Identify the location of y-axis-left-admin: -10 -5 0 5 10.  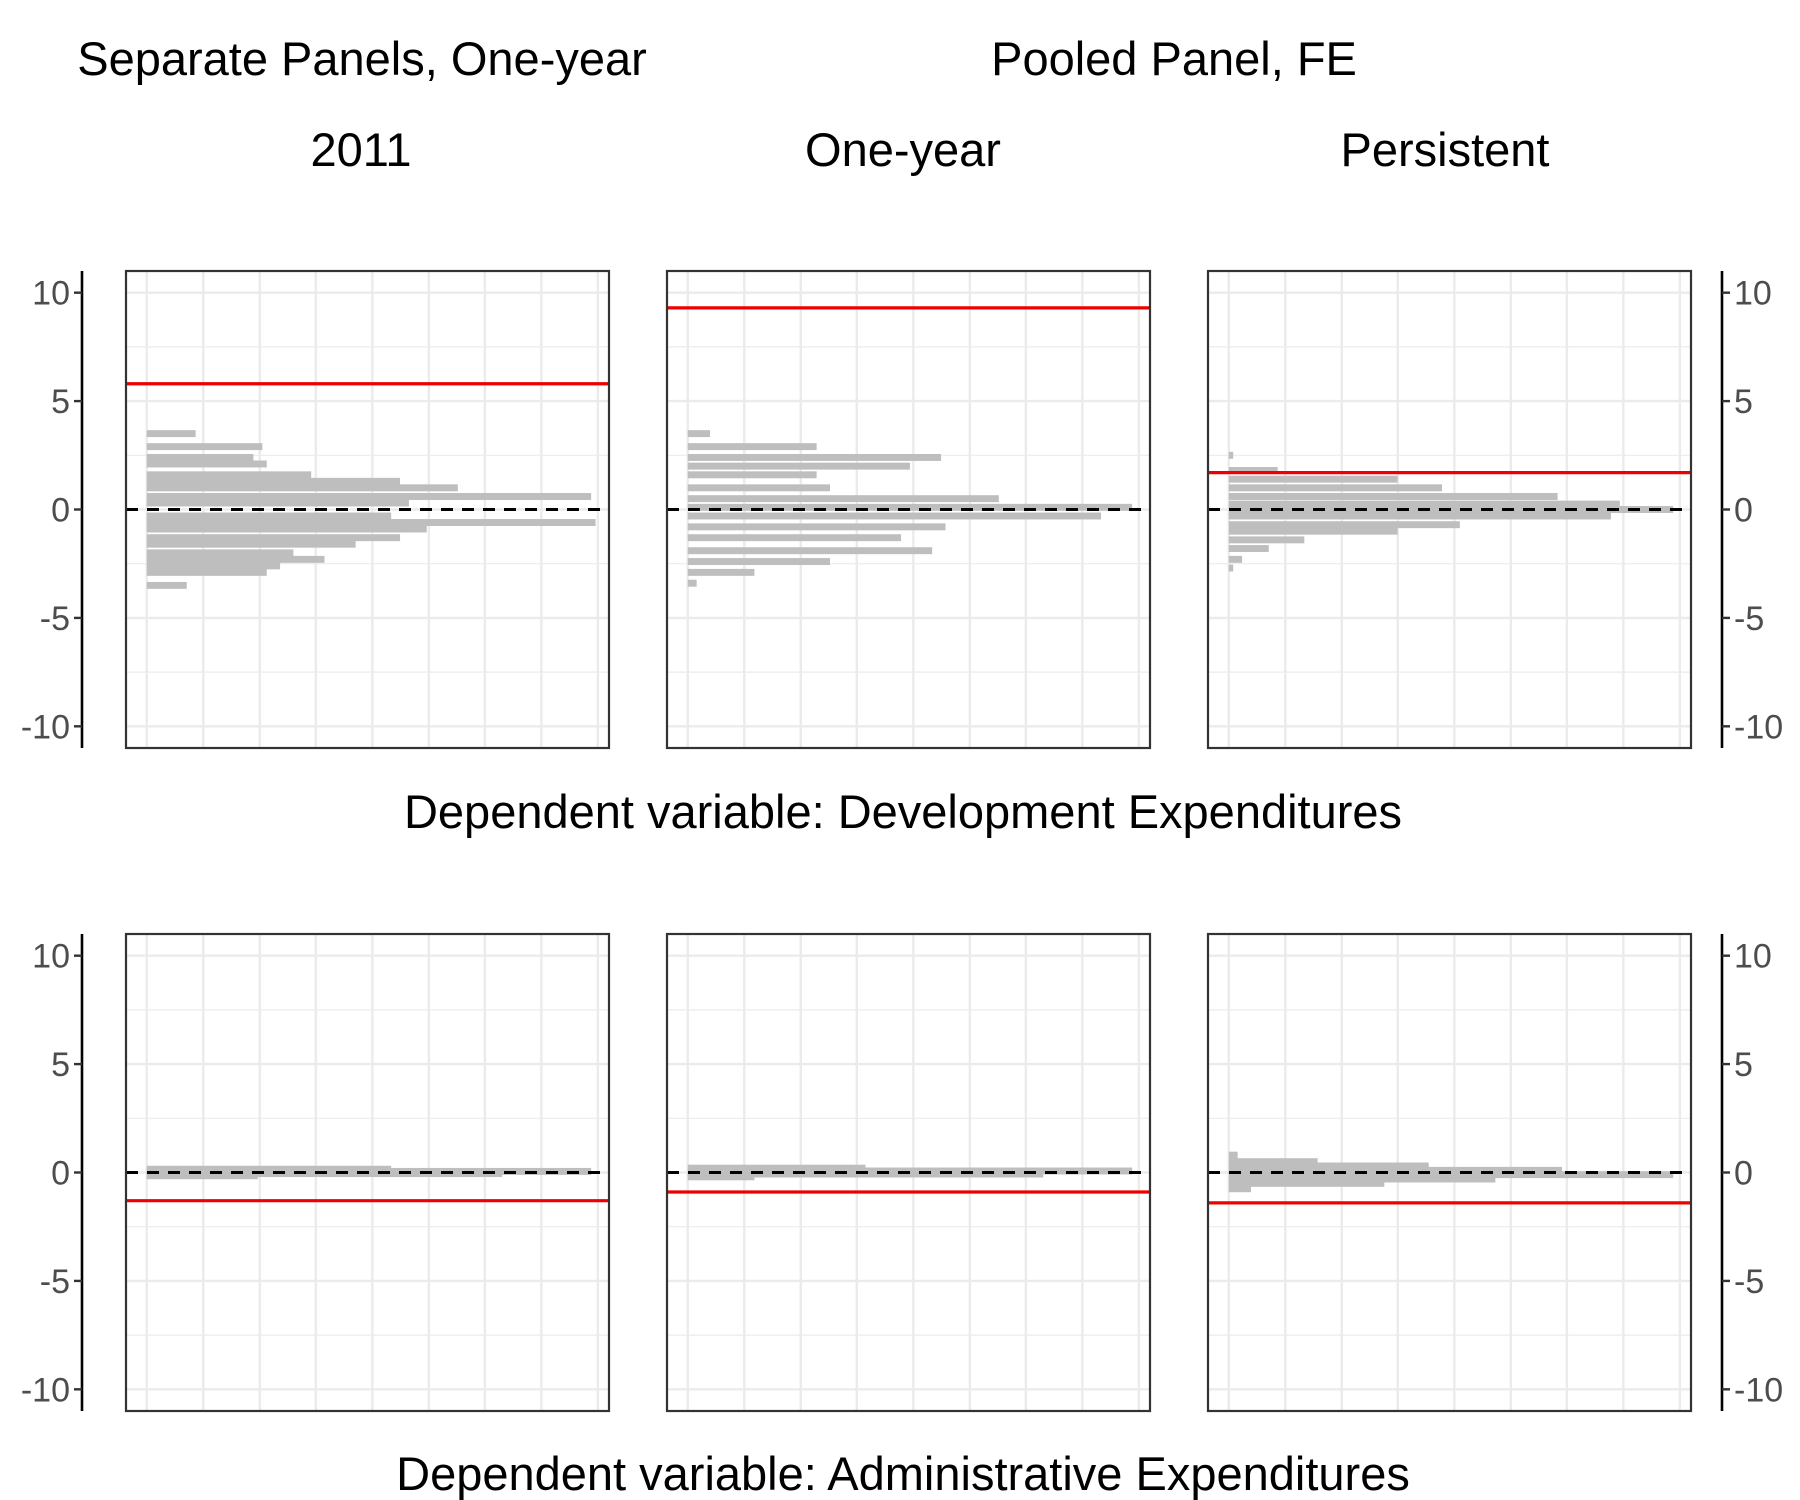
(52, 1172).